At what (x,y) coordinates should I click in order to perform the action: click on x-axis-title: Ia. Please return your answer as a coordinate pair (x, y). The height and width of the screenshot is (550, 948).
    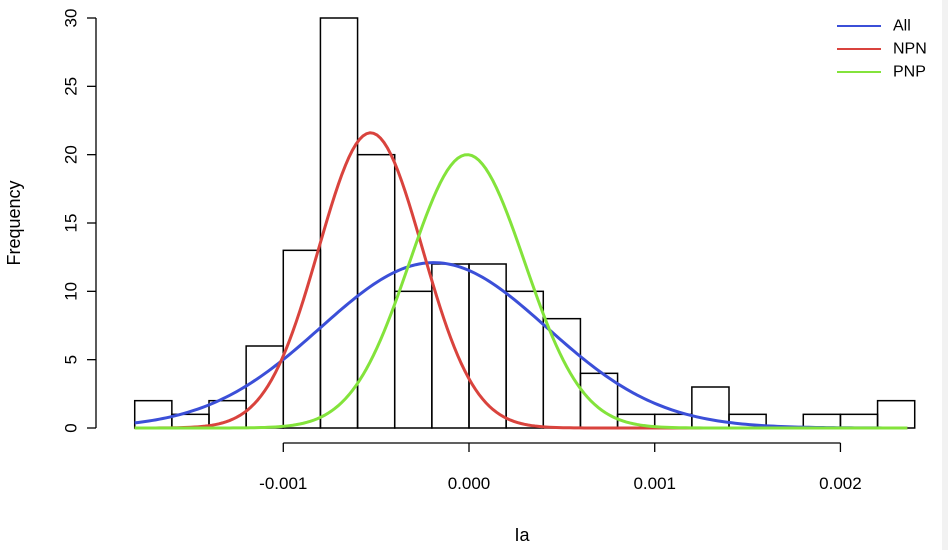
    Looking at the image, I should click on (522, 535).